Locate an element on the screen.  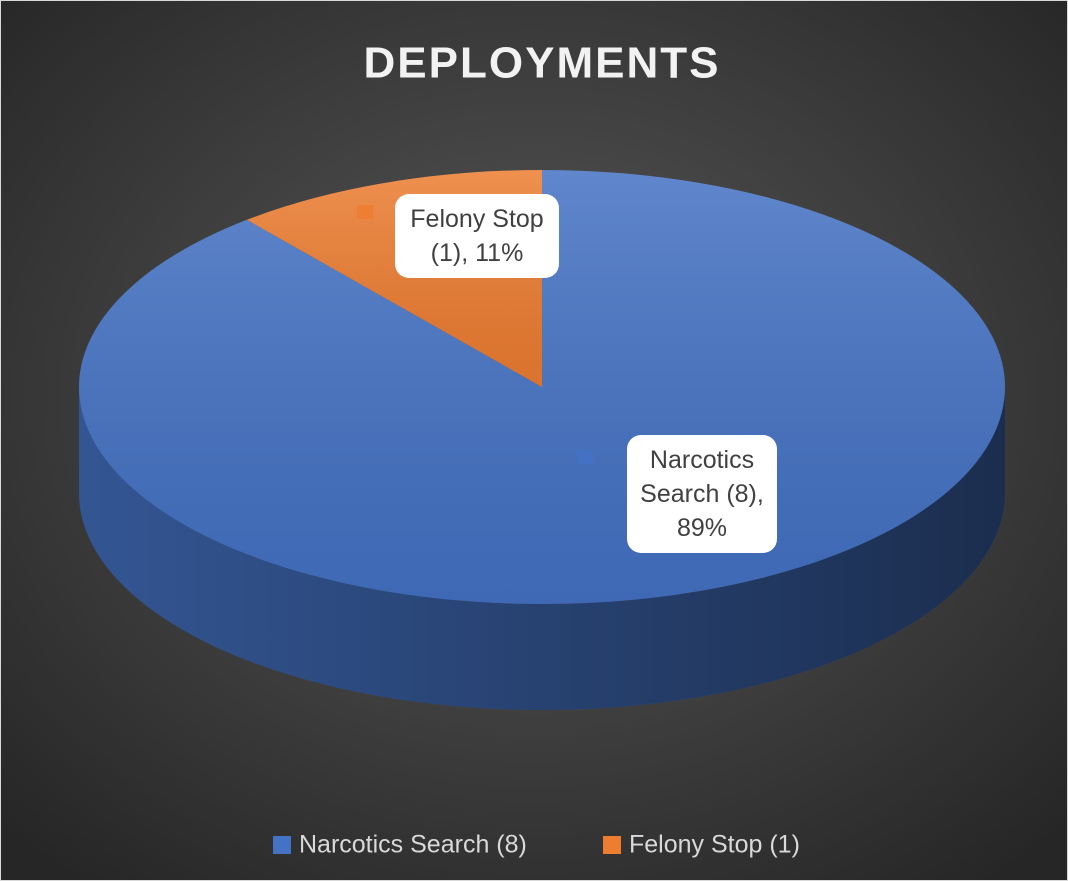
data-label: Felony Stop (1), 11% is located at coordinates (477, 236).